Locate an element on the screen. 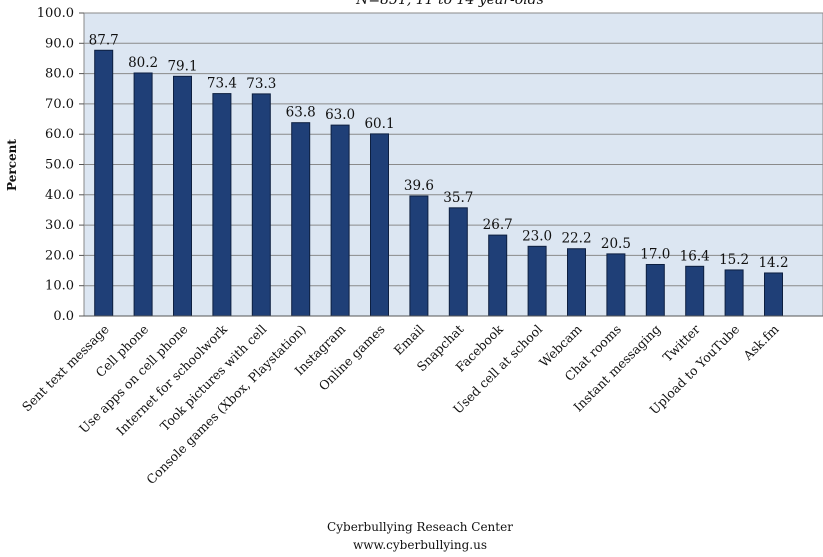  y-axis-label: Percent is located at coordinates (12, 165).